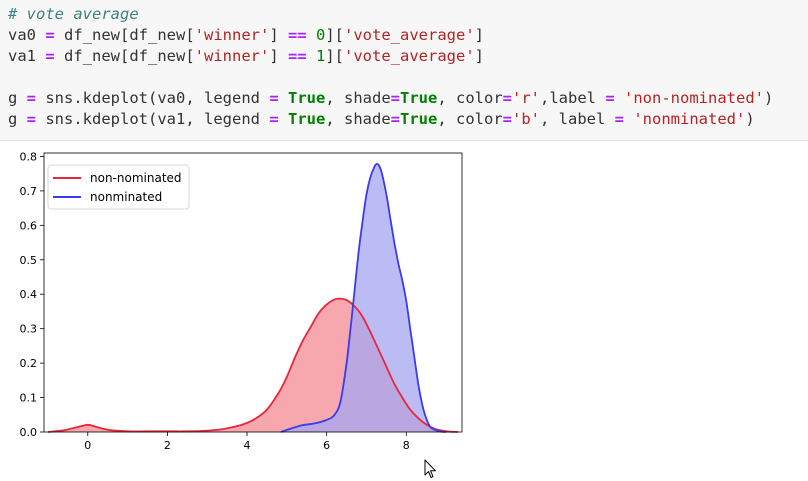 Image resolution: width=808 pixels, height=481 pixels. What do you see at coordinates (430, 468) in the screenshot?
I see `mouse-pointer-icon` at bounding box center [430, 468].